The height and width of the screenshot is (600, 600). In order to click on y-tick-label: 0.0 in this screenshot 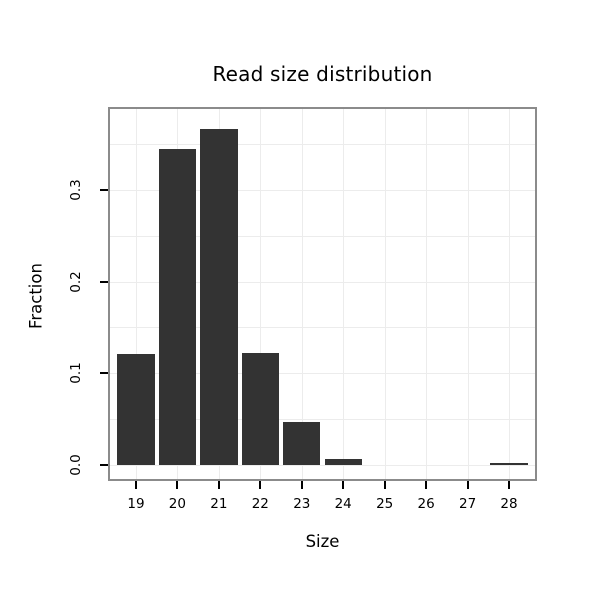, I will do `click(76, 465)`.